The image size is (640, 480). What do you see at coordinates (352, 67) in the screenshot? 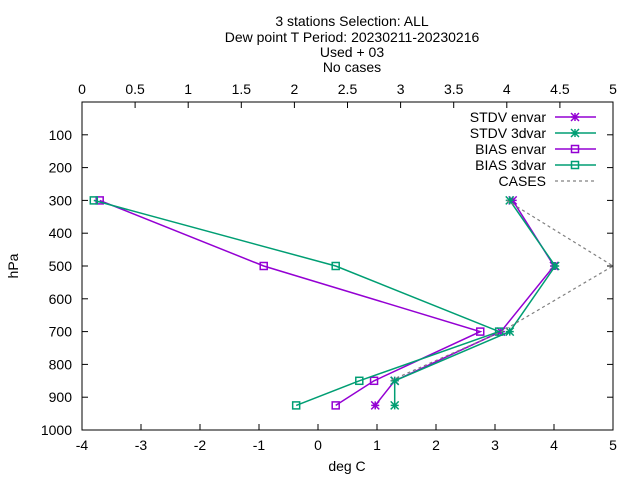
I see `title-line-4: No cases` at bounding box center [352, 67].